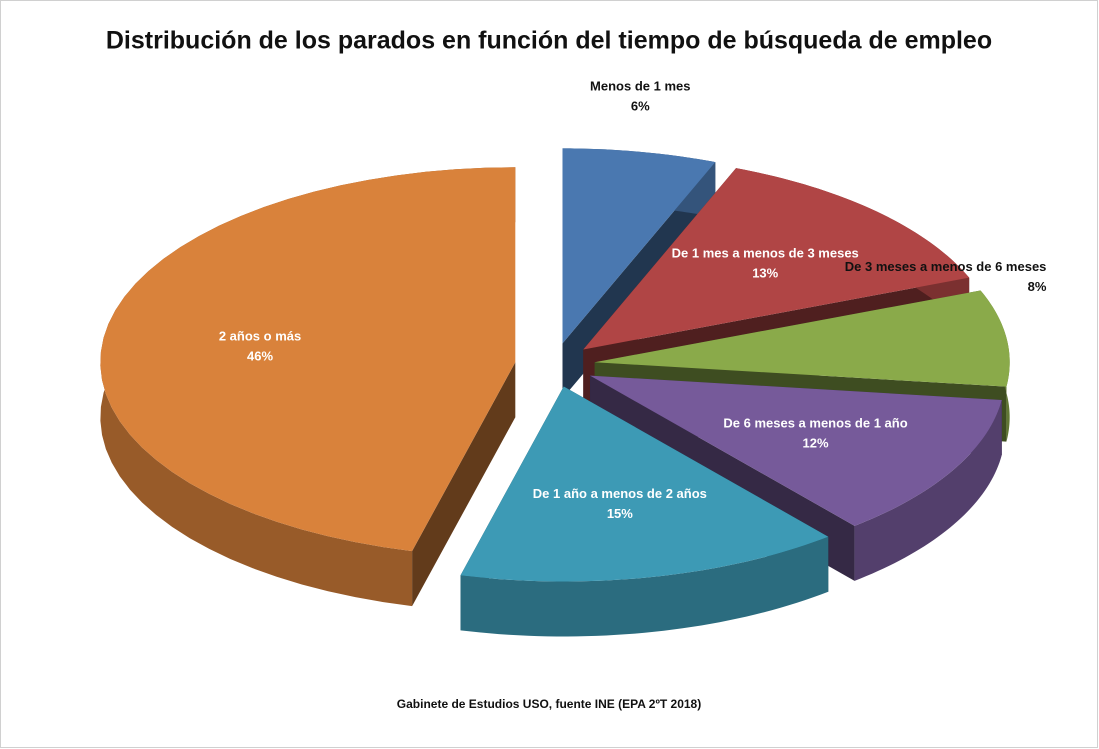  What do you see at coordinates (1037, 286) in the screenshot?
I see `slice-value-label: 8%` at bounding box center [1037, 286].